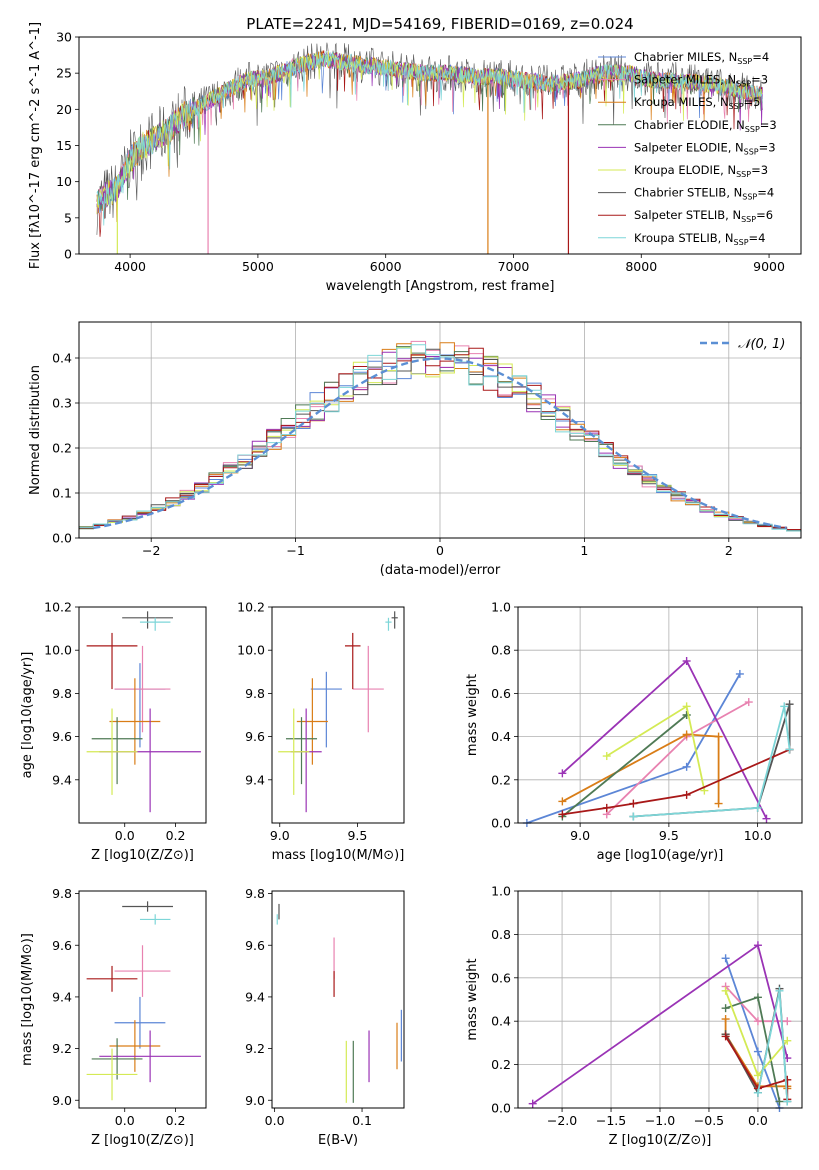 This screenshot has height=1170, width=819. Describe the element at coordinates (752, 102) in the screenshot. I see `legend-n: =5` at that location.